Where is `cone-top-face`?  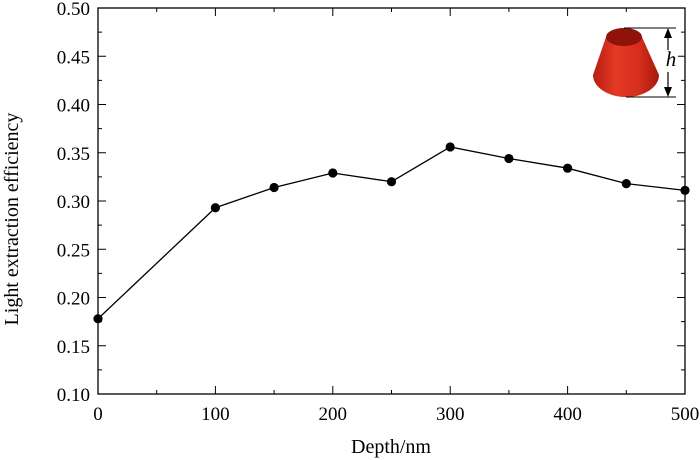 cone-top-face is located at coordinates (624, 37).